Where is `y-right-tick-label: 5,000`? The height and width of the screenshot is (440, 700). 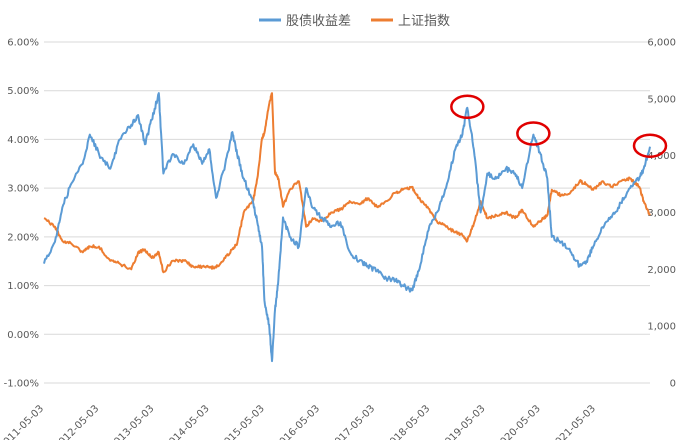
y-right-tick-label: 5,000 is located at coordinates (661, 99).